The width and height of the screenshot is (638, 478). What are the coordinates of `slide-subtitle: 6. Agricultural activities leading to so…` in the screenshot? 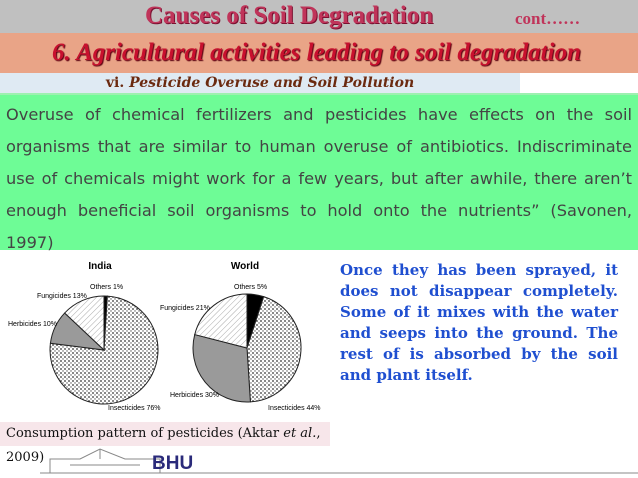 It's located at (316, 52).